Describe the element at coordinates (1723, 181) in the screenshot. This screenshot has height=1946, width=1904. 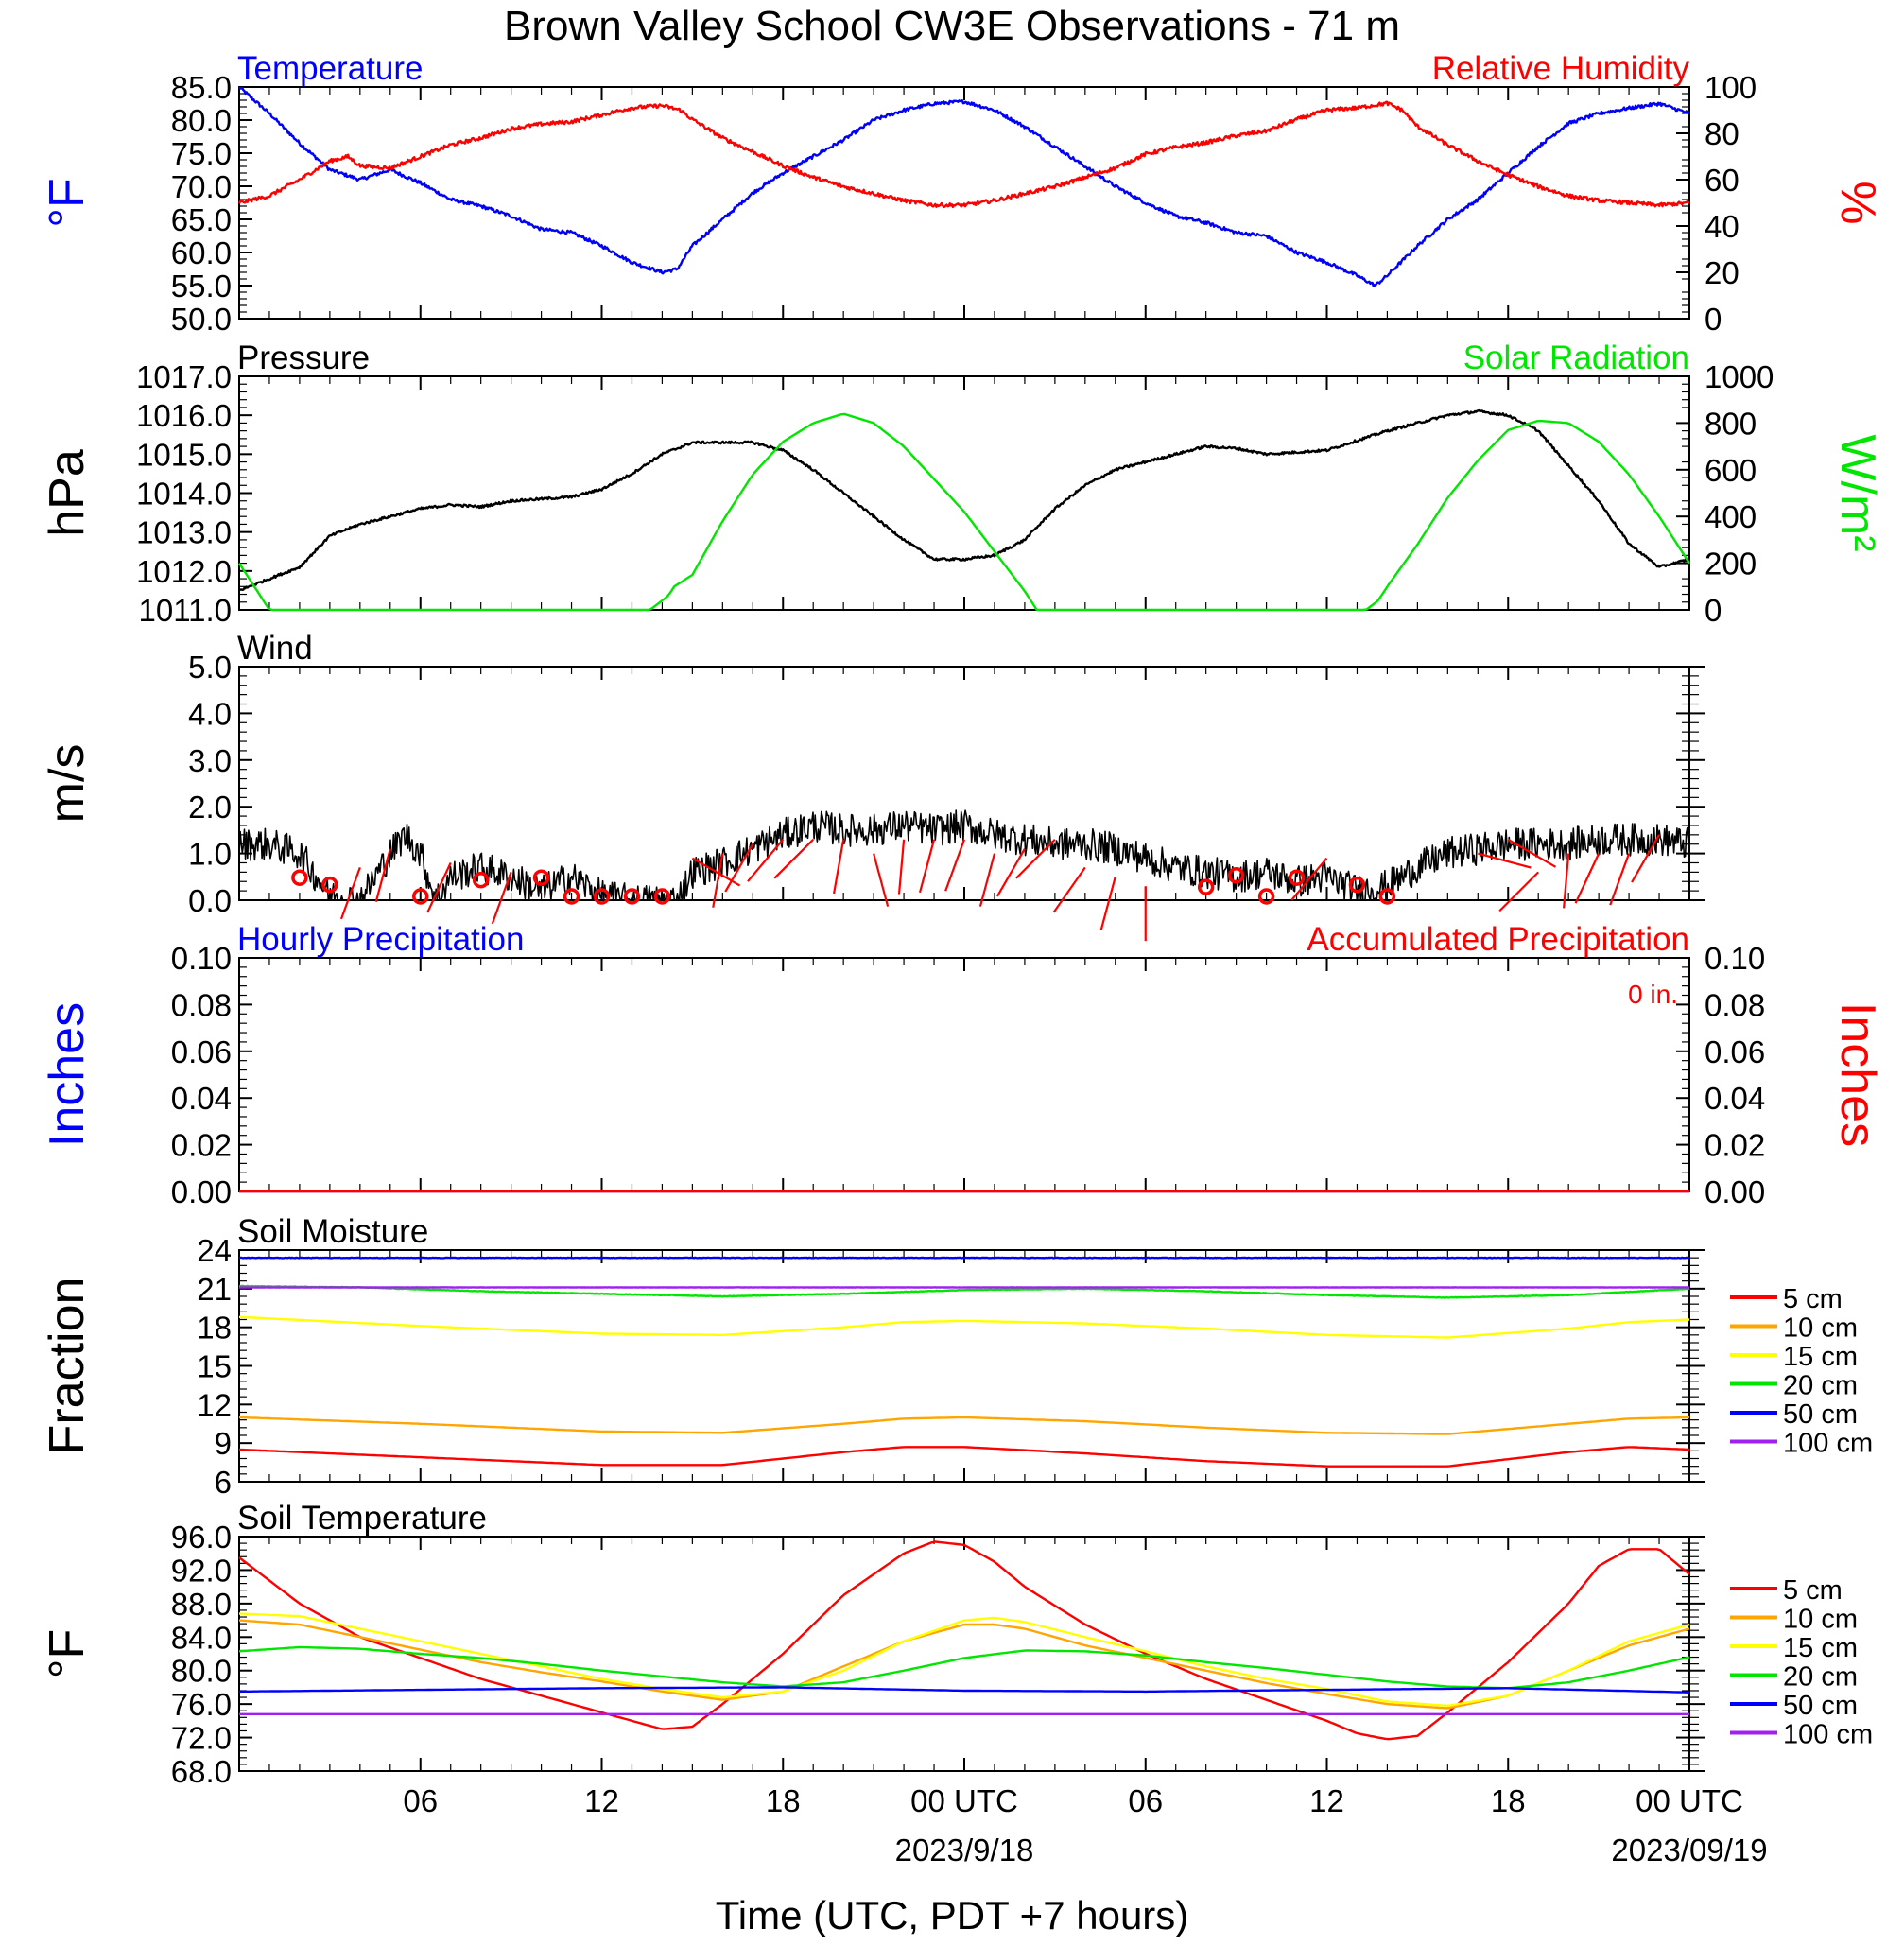
I see `y-right-tick-label: 60` at that location.